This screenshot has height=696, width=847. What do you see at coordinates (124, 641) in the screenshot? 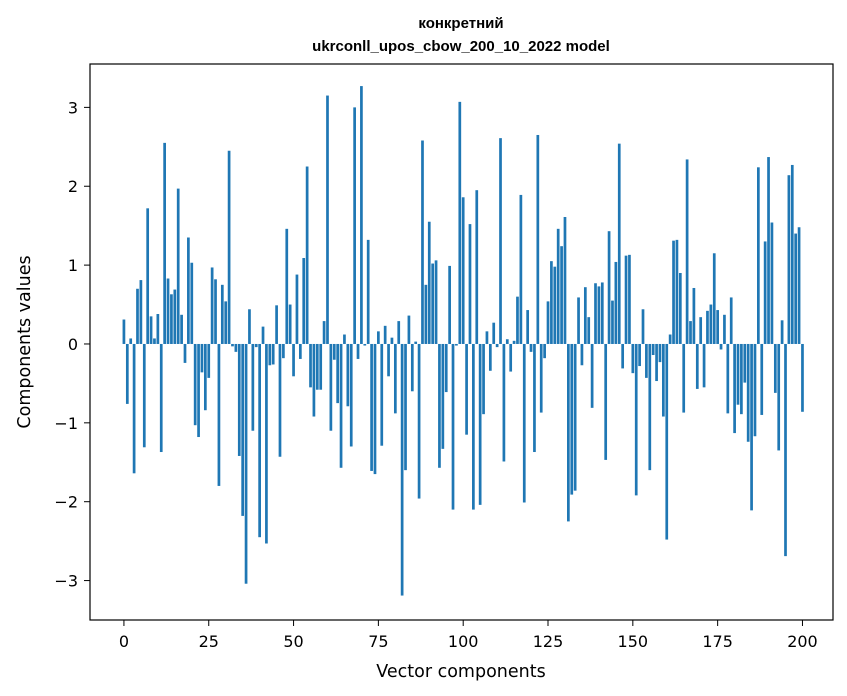
I see `x-tick-label-0: 0` at bounding box center [124, 641].